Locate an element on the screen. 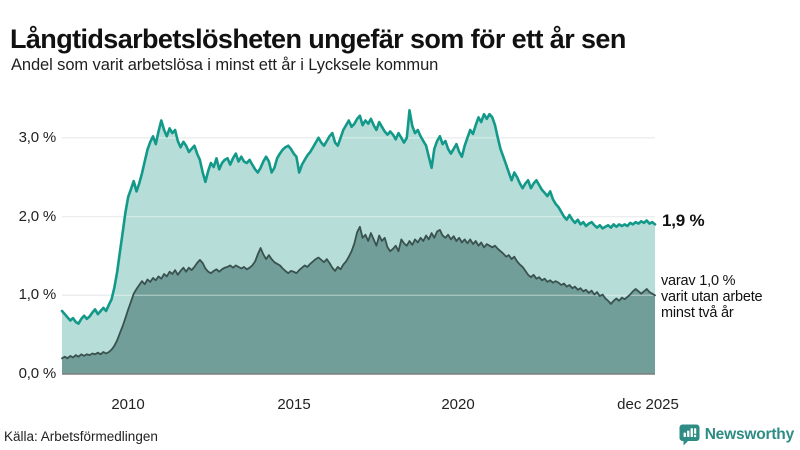  newsworthy-logo-icon is located at coordinates (689, 435).